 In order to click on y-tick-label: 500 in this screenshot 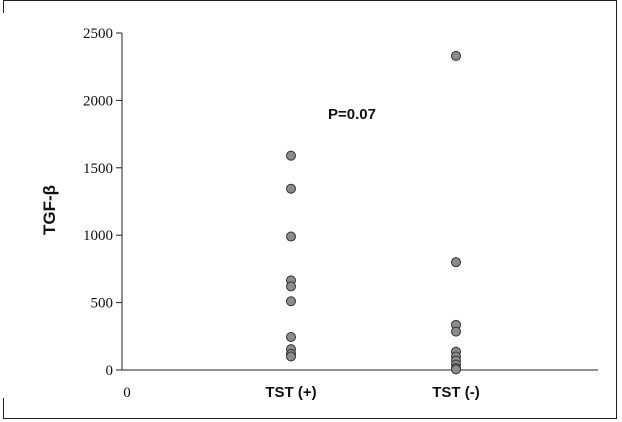, I will do `click(102, 304)`.